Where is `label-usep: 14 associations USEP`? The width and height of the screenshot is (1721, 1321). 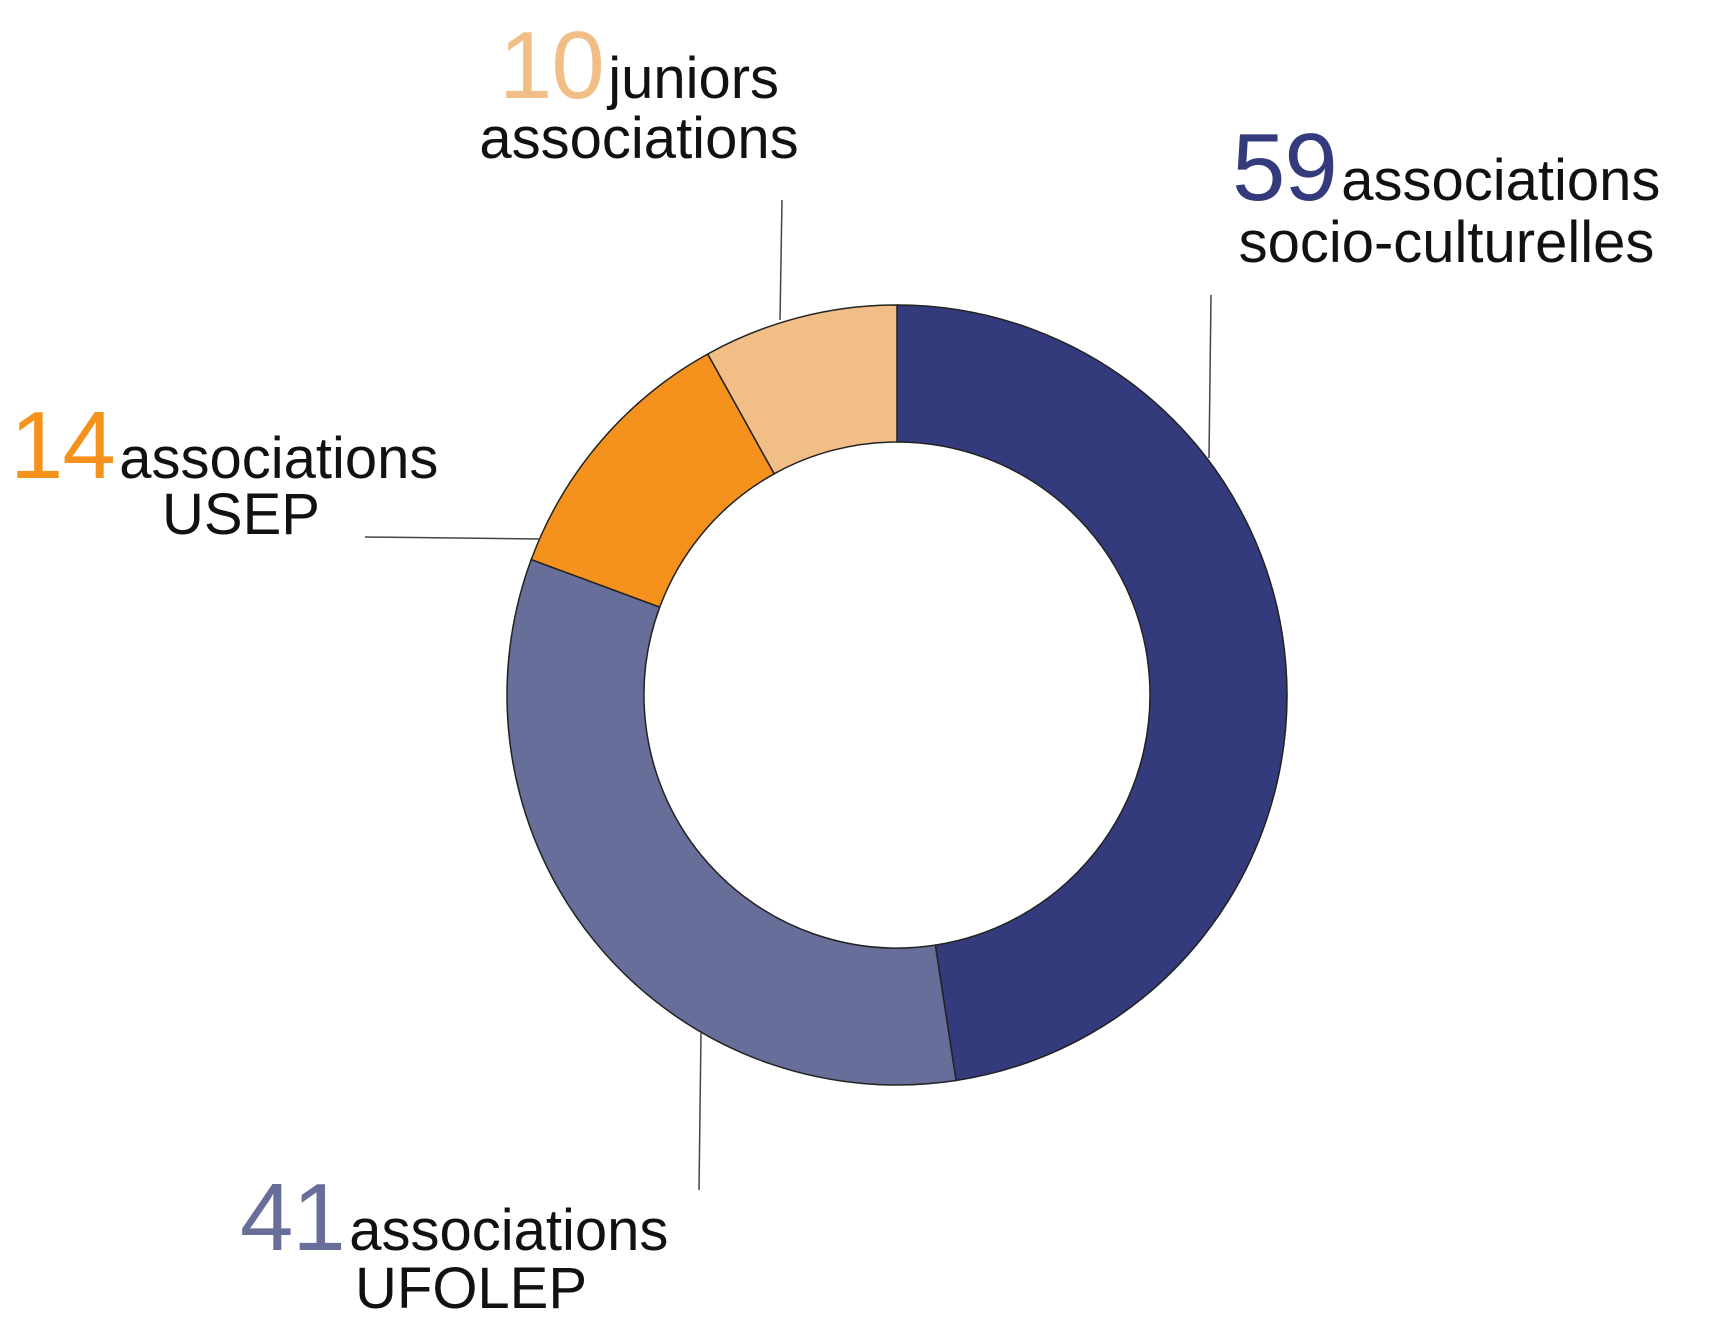
label-usep: 14 associations USEP is located at coordinates (252, 471).